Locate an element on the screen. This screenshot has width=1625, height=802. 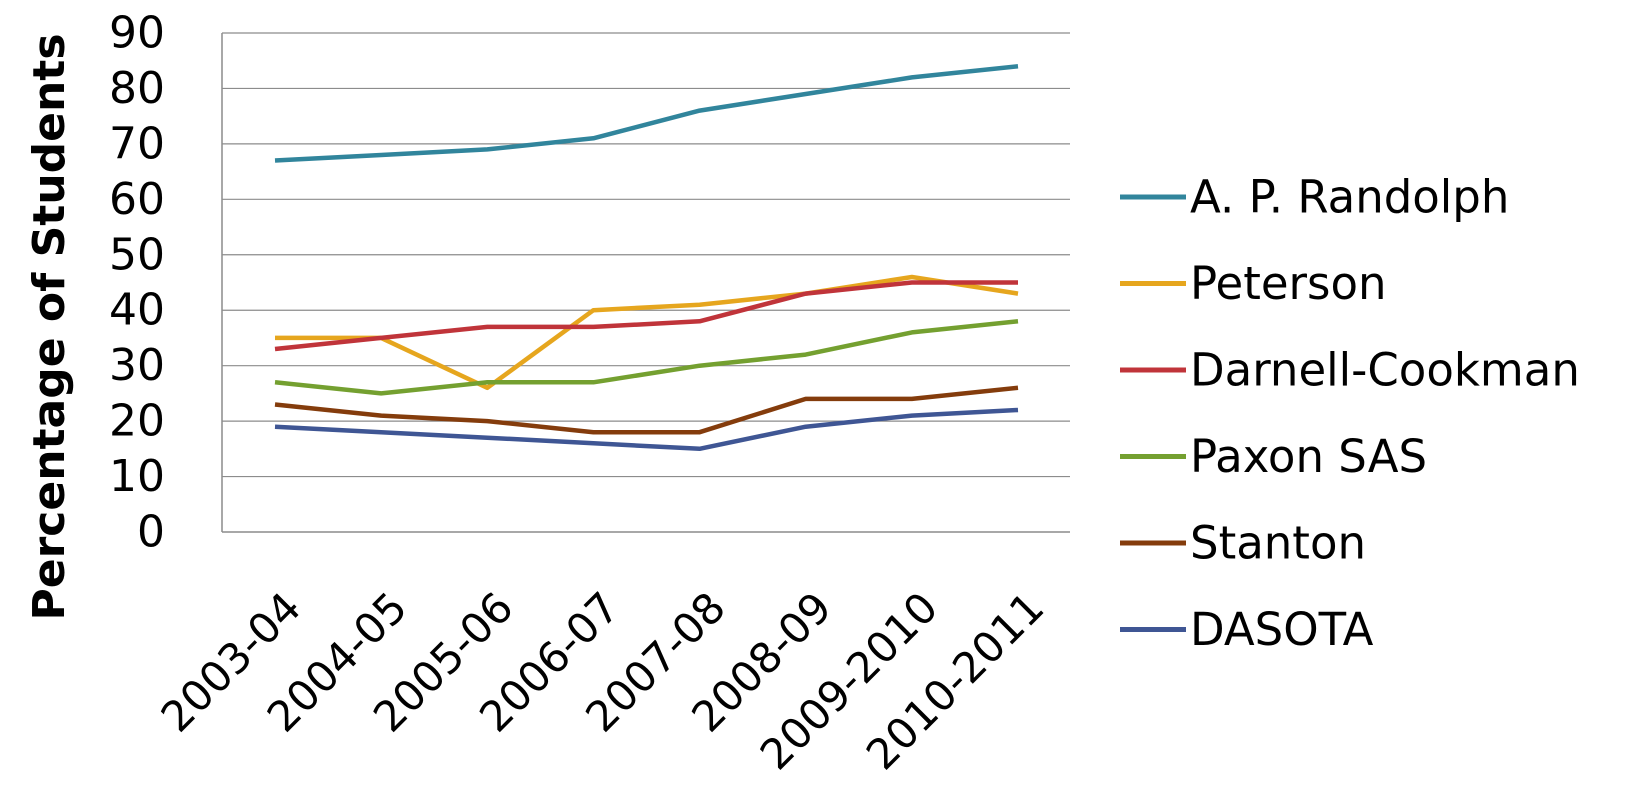
series-line-stanton is located at coordinates (646, 410).